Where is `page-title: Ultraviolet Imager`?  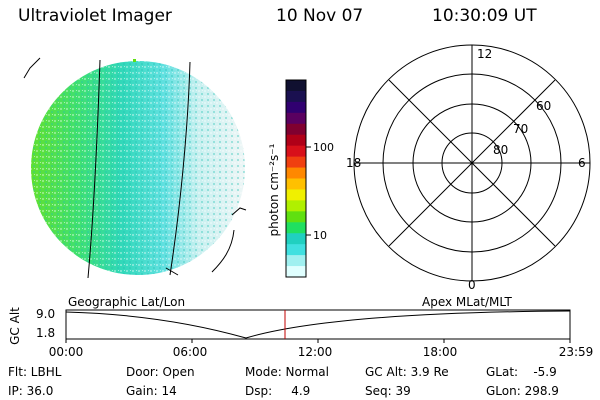
page-title: Ultraviolet Imager is located at coordinates (95, 16).